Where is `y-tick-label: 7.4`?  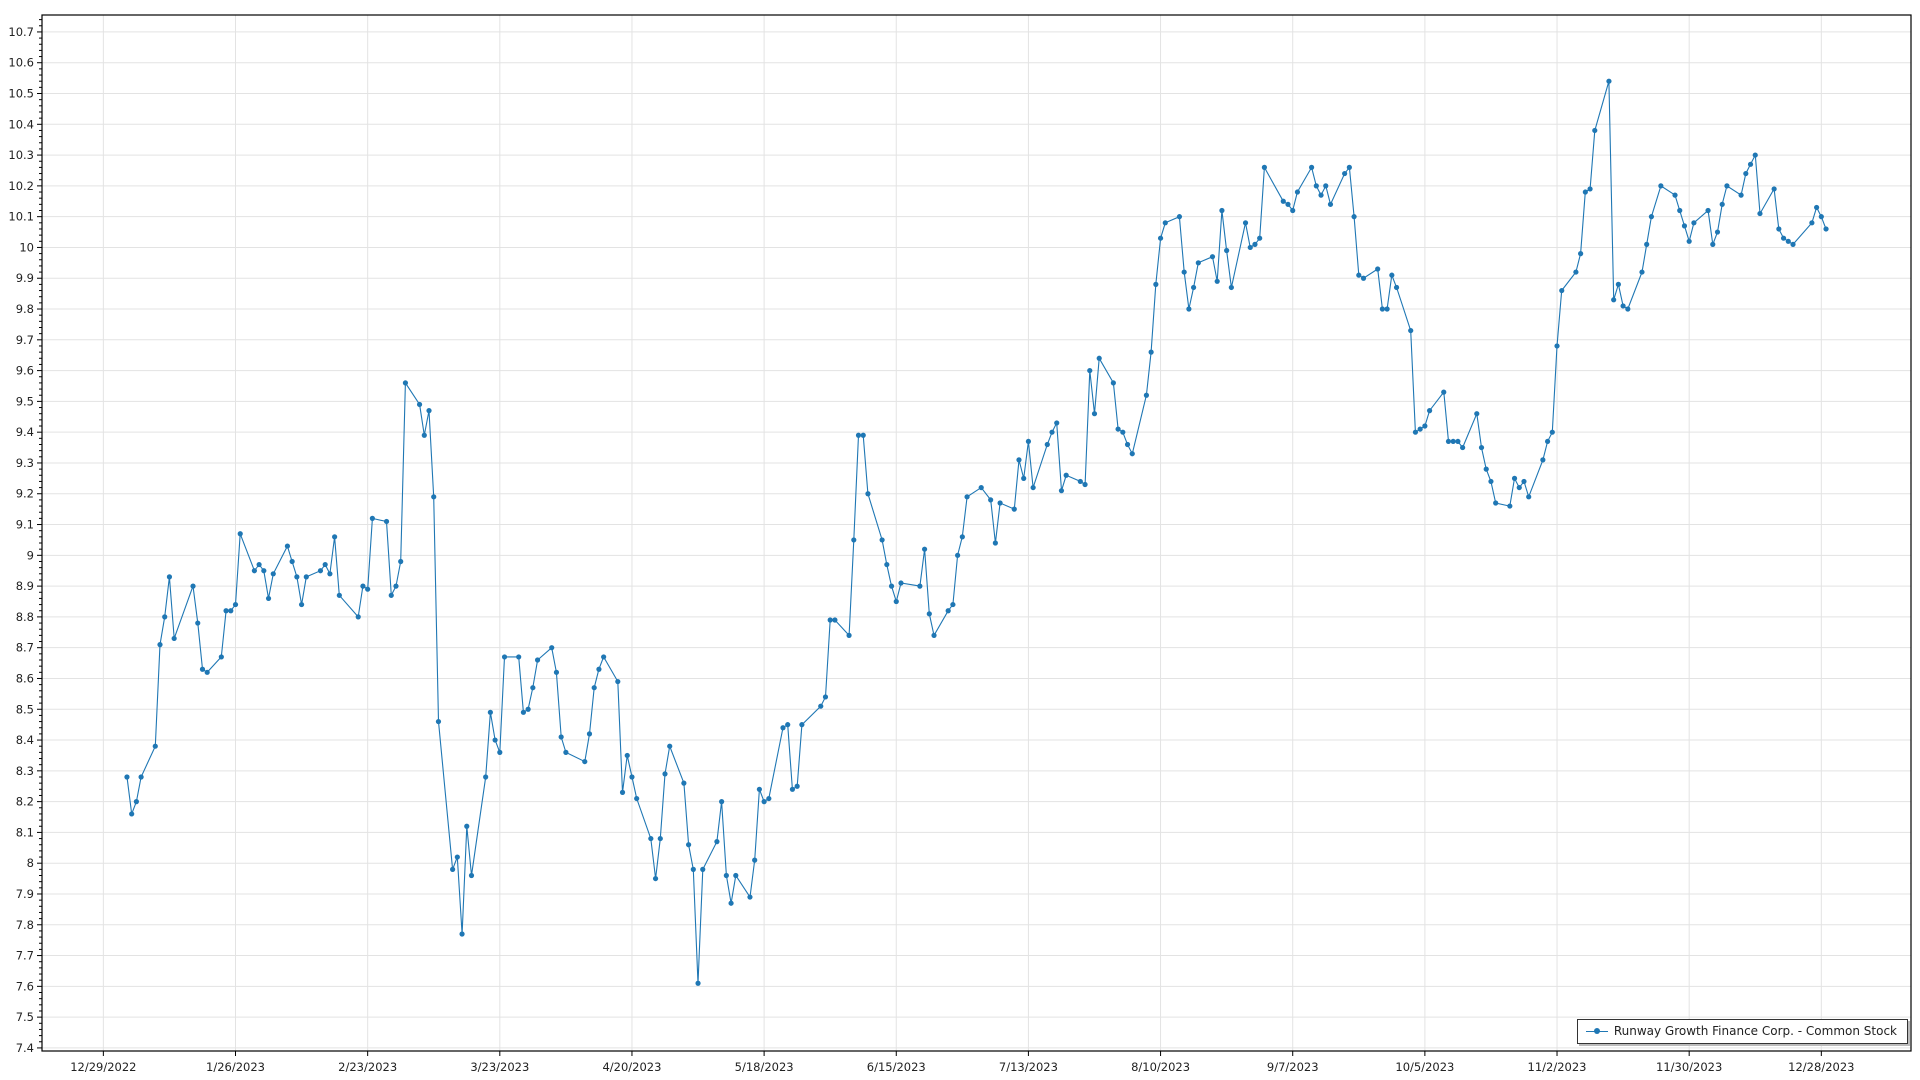
y-tick-label: 7.4 is located at coordinates (25, 1048).